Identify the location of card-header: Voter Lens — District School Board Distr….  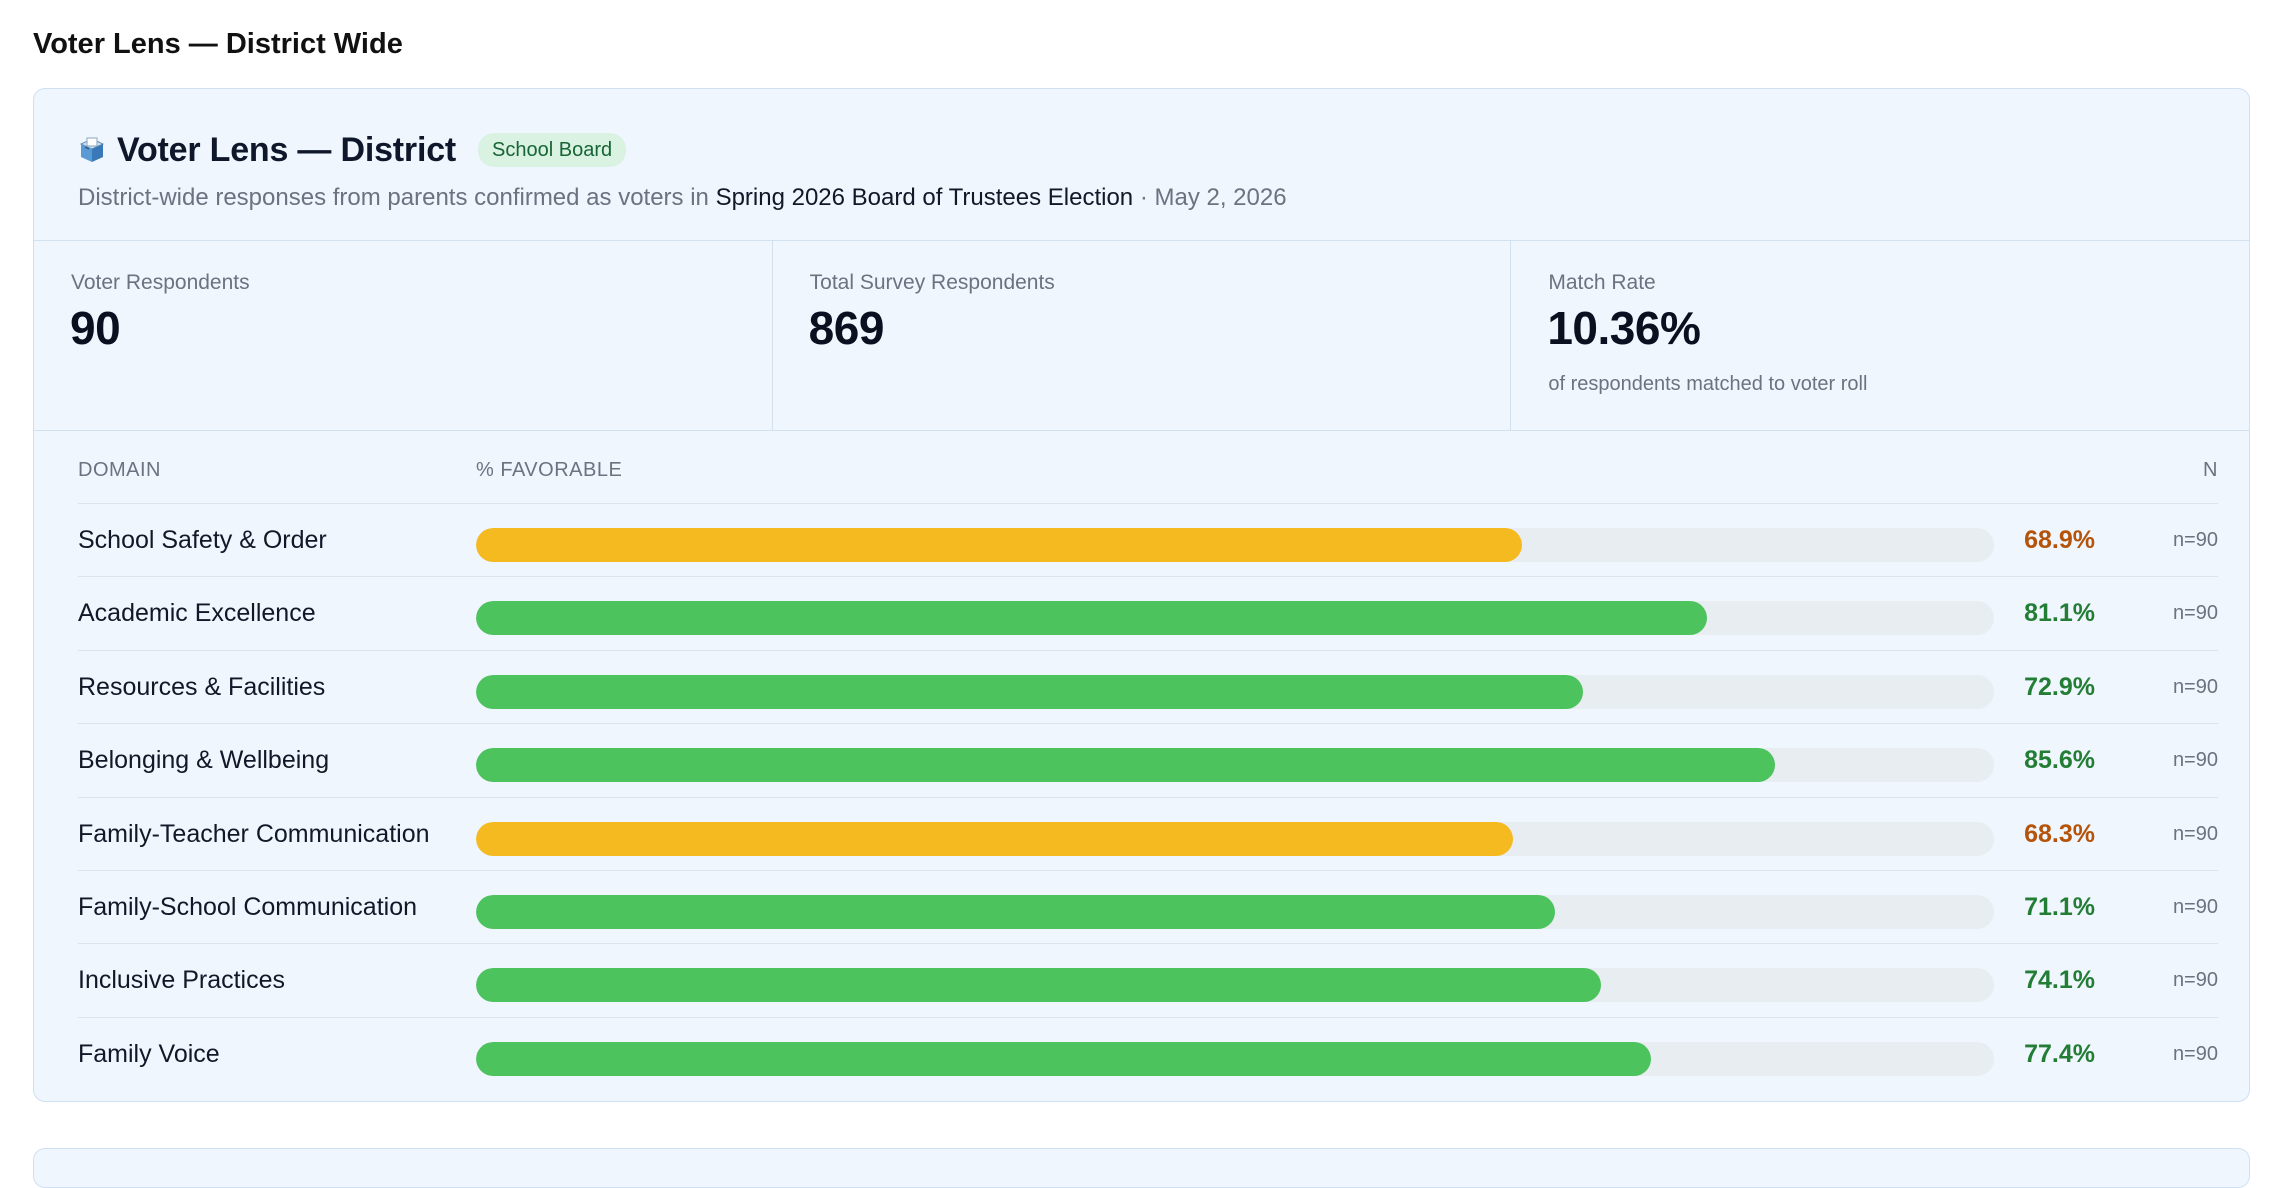
(1141, 165).